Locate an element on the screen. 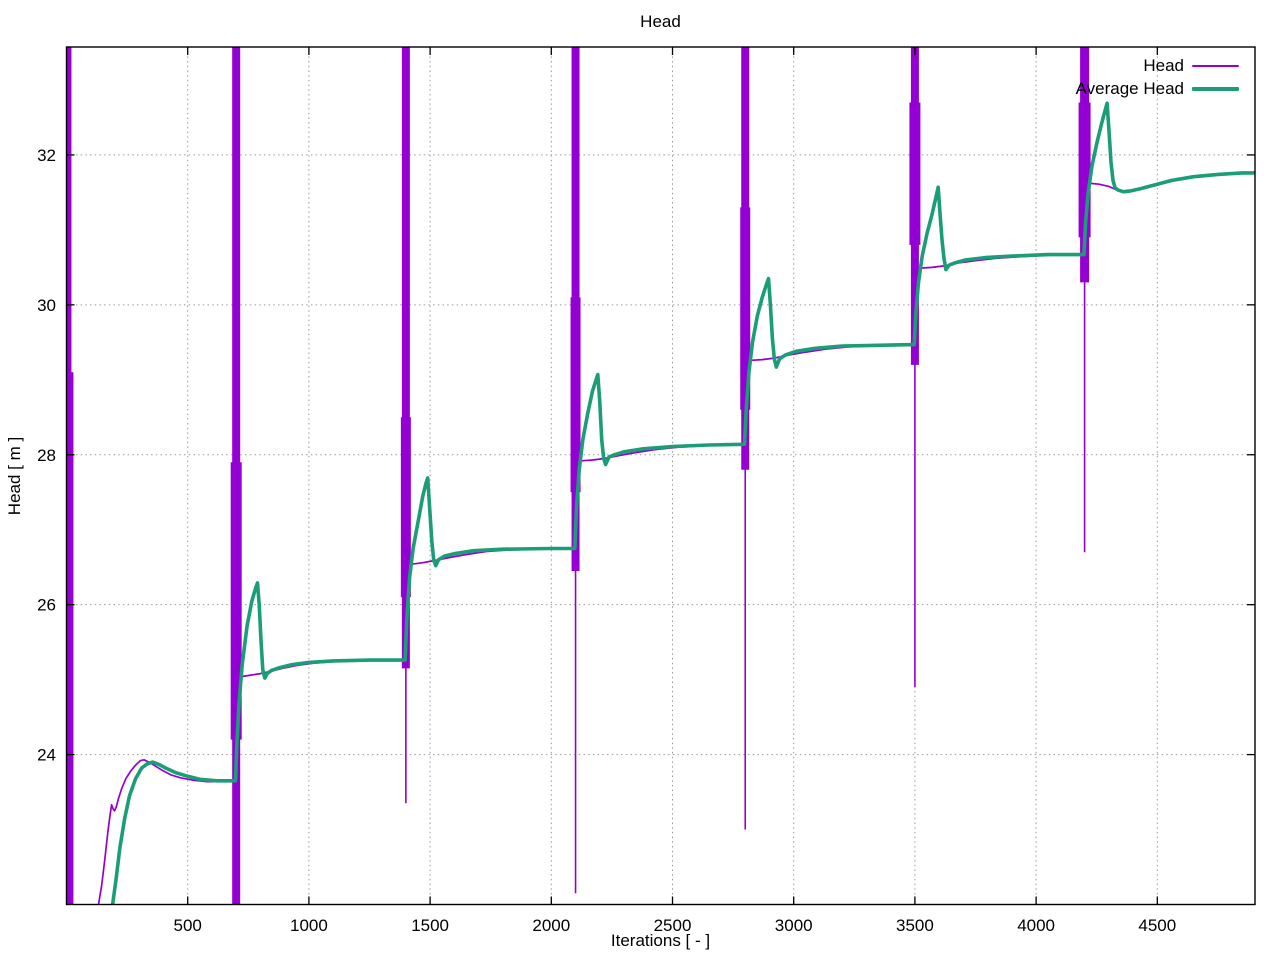 This screenshot has width=1280, height=960. legend-label: Average Head is located at coordinates (1129, 88).